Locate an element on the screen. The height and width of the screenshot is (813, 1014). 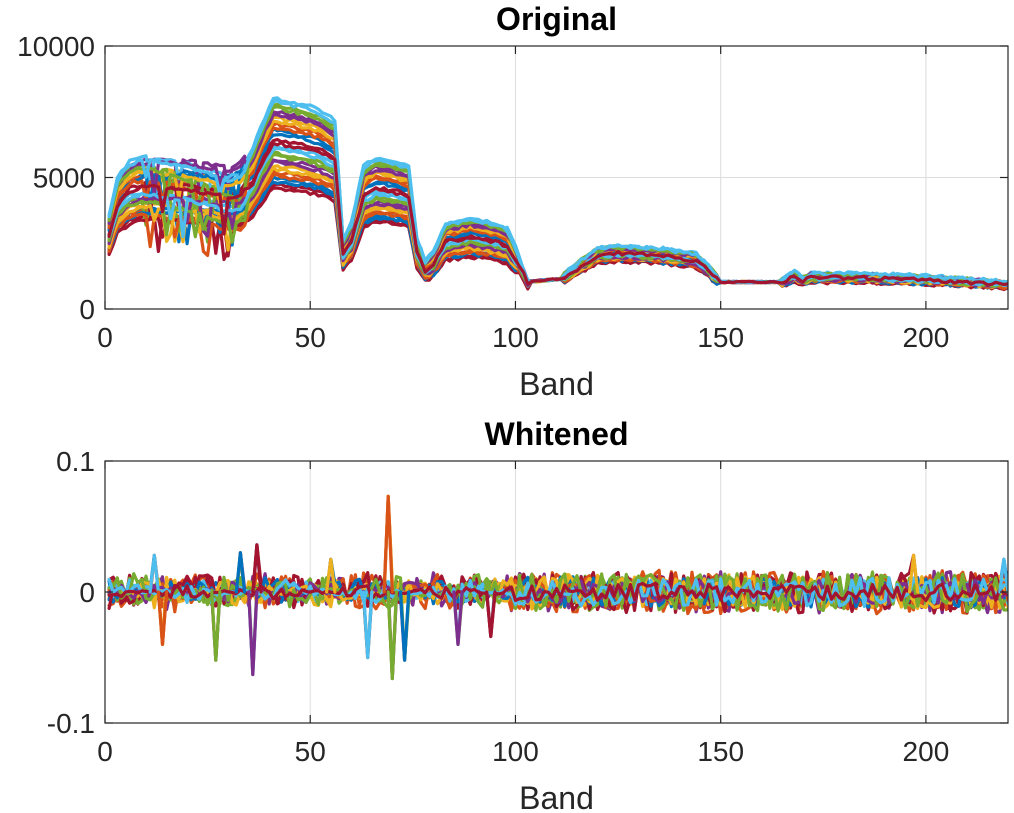
whitened-xtick-label: 0 is located at coordinates (105, 751).